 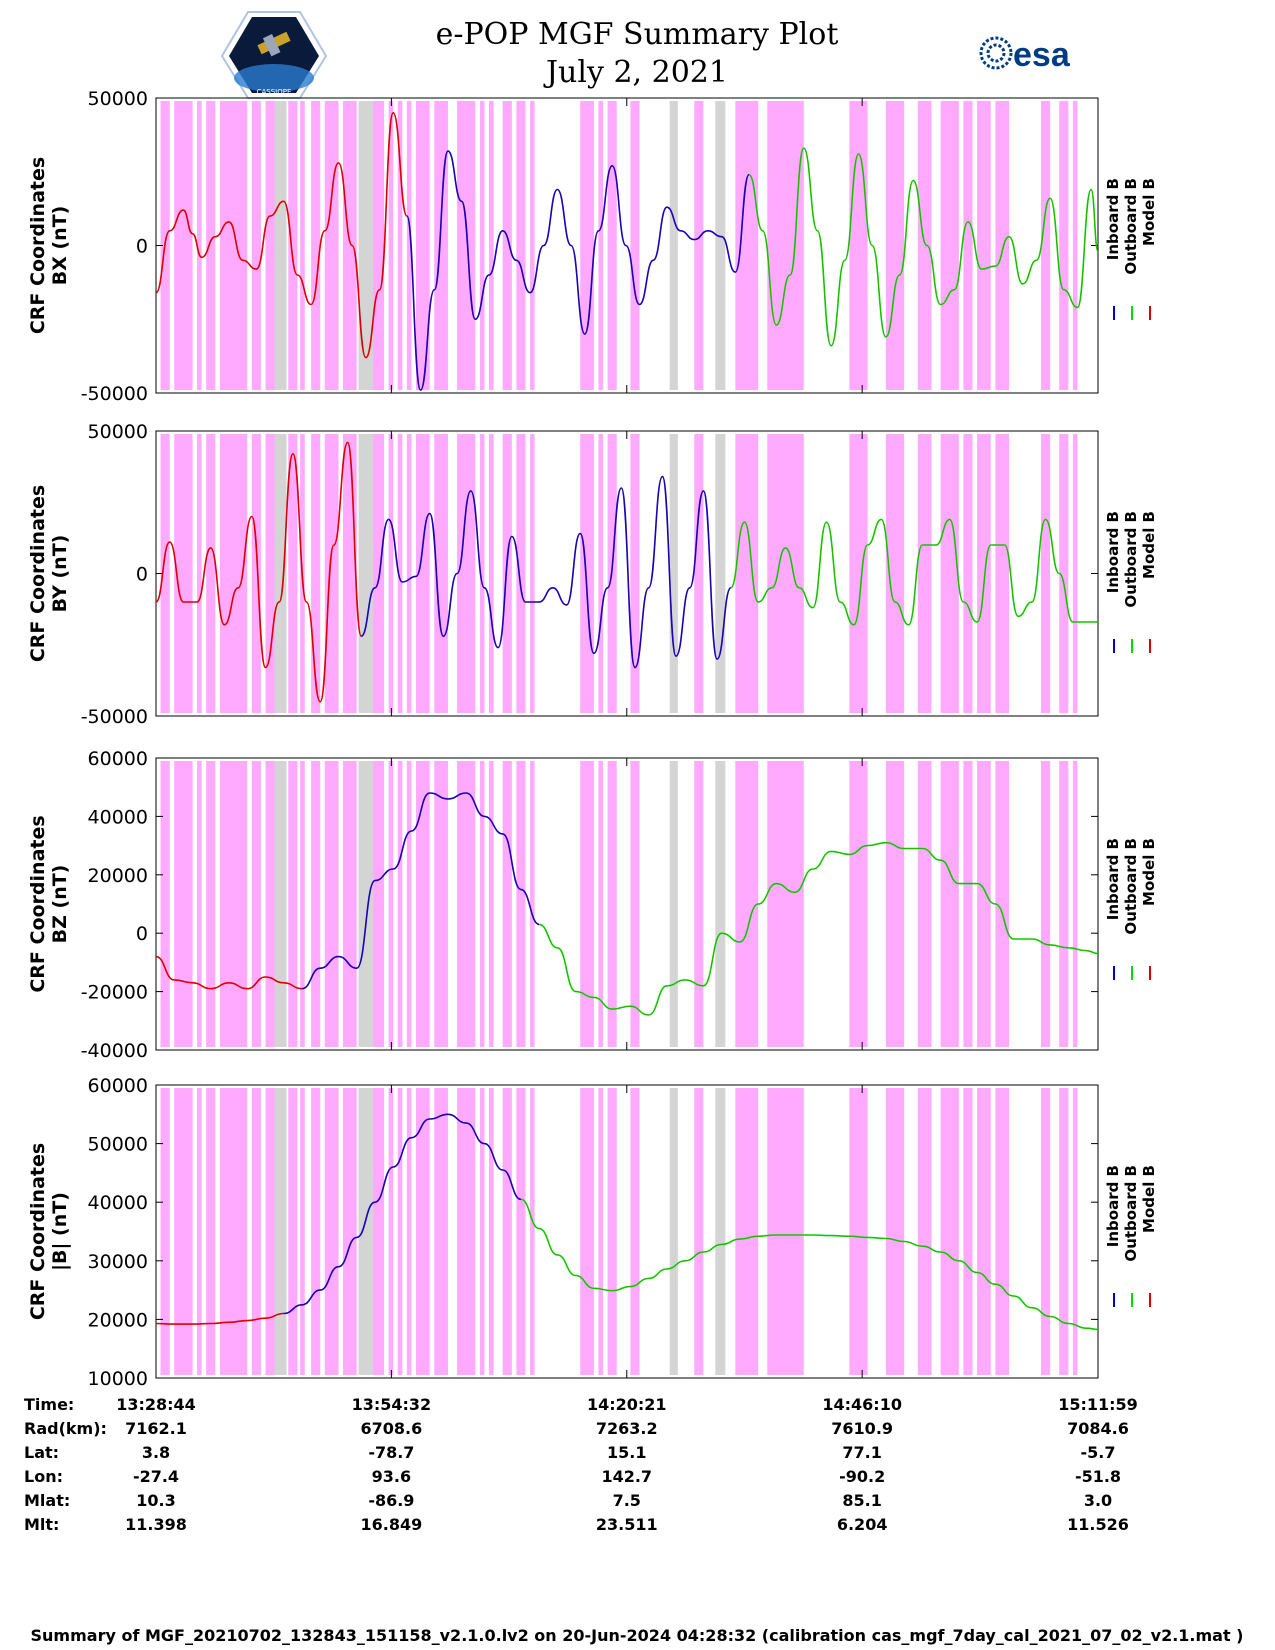 What do you see at coordinates (274, 55) in the screenshot?
I see `cassiope-logo: CASSIOPE` at bounding box center [274, 55].